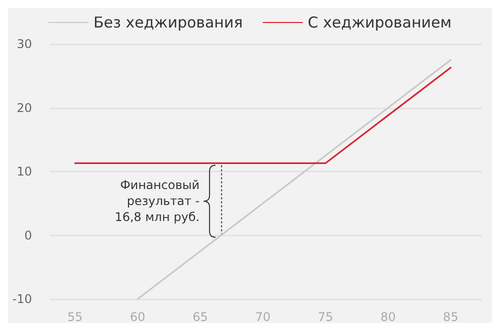  Describe the element at coordinates (157, 201) in the screenshot. I see `annotation: Финансовый результат - 16,8 млн руб.` at that location.